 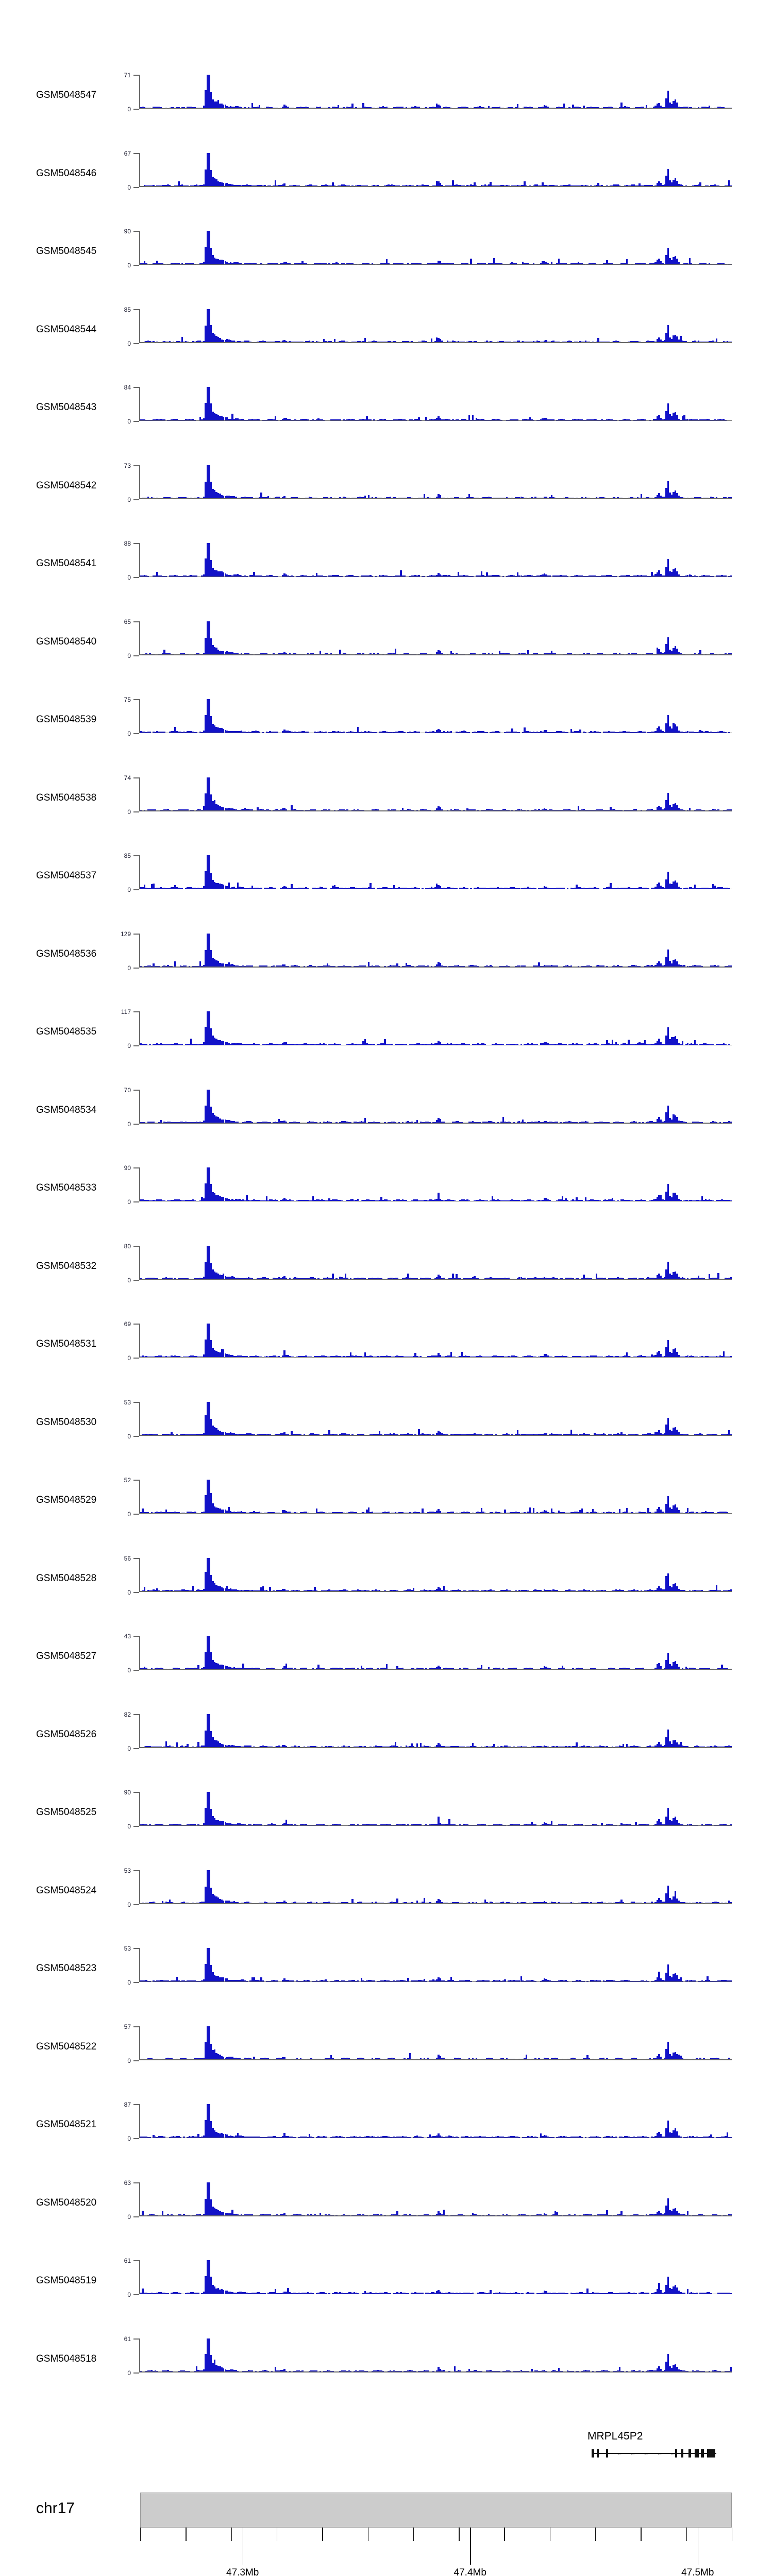 What do you see at coordinates (90, 2359) in the screenshot?
I see `track-label: GSM5048518` at bounding box center [90, 2359].